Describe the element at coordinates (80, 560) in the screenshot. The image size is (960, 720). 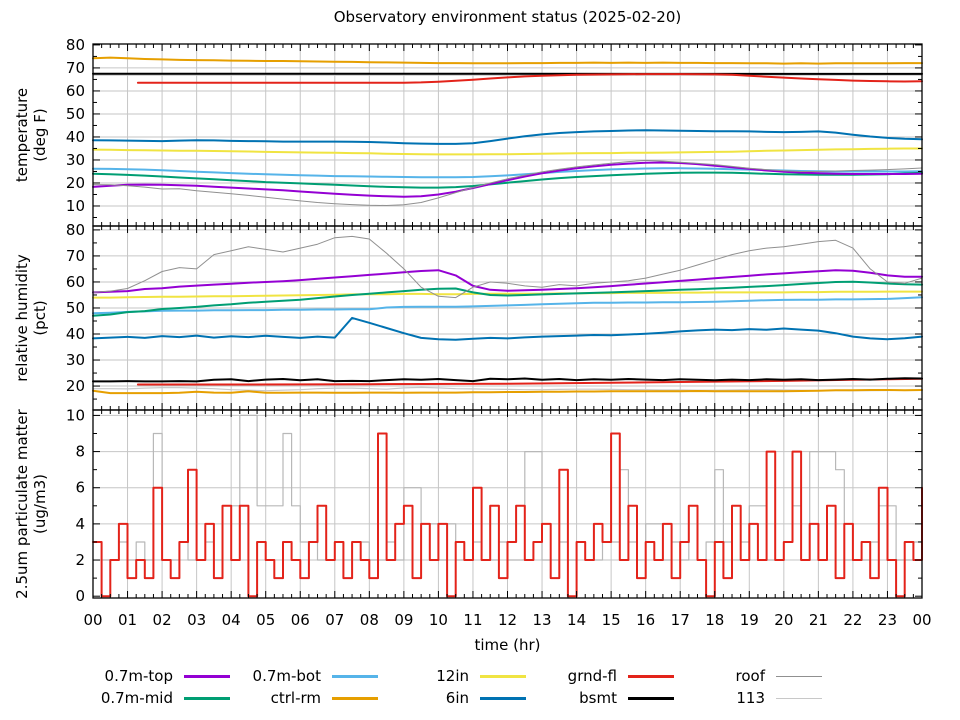
I see `y-tick-label: 2` at that location.